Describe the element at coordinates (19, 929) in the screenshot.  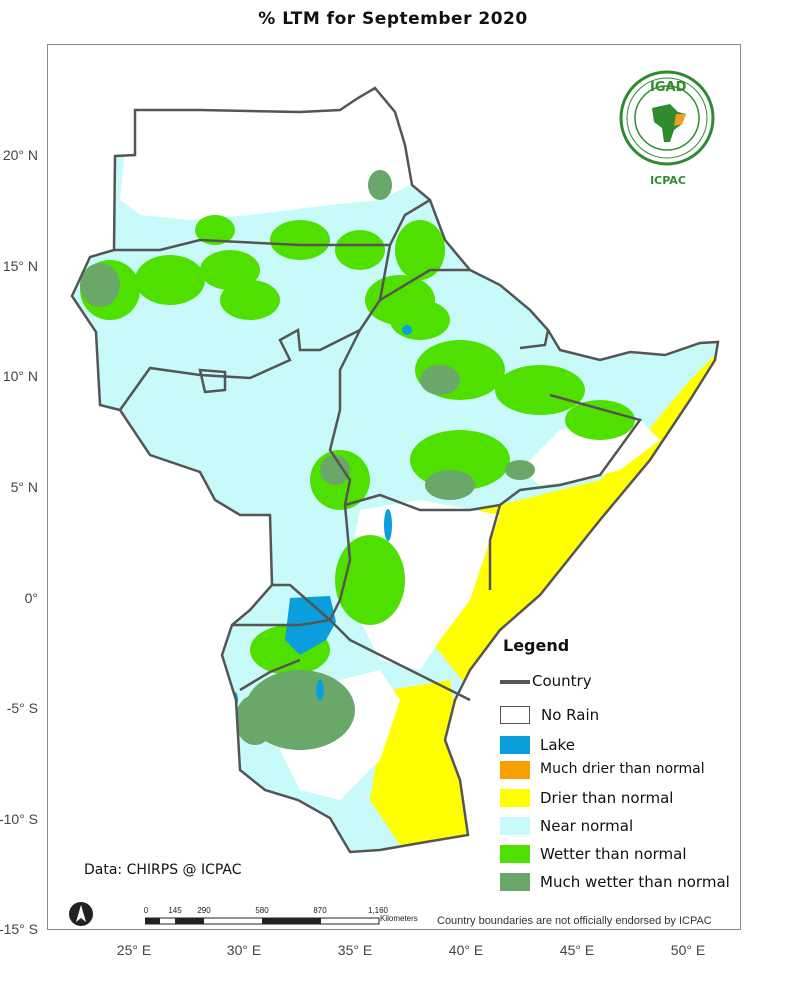
I see `lat-label-15s: -15° S` at that location.